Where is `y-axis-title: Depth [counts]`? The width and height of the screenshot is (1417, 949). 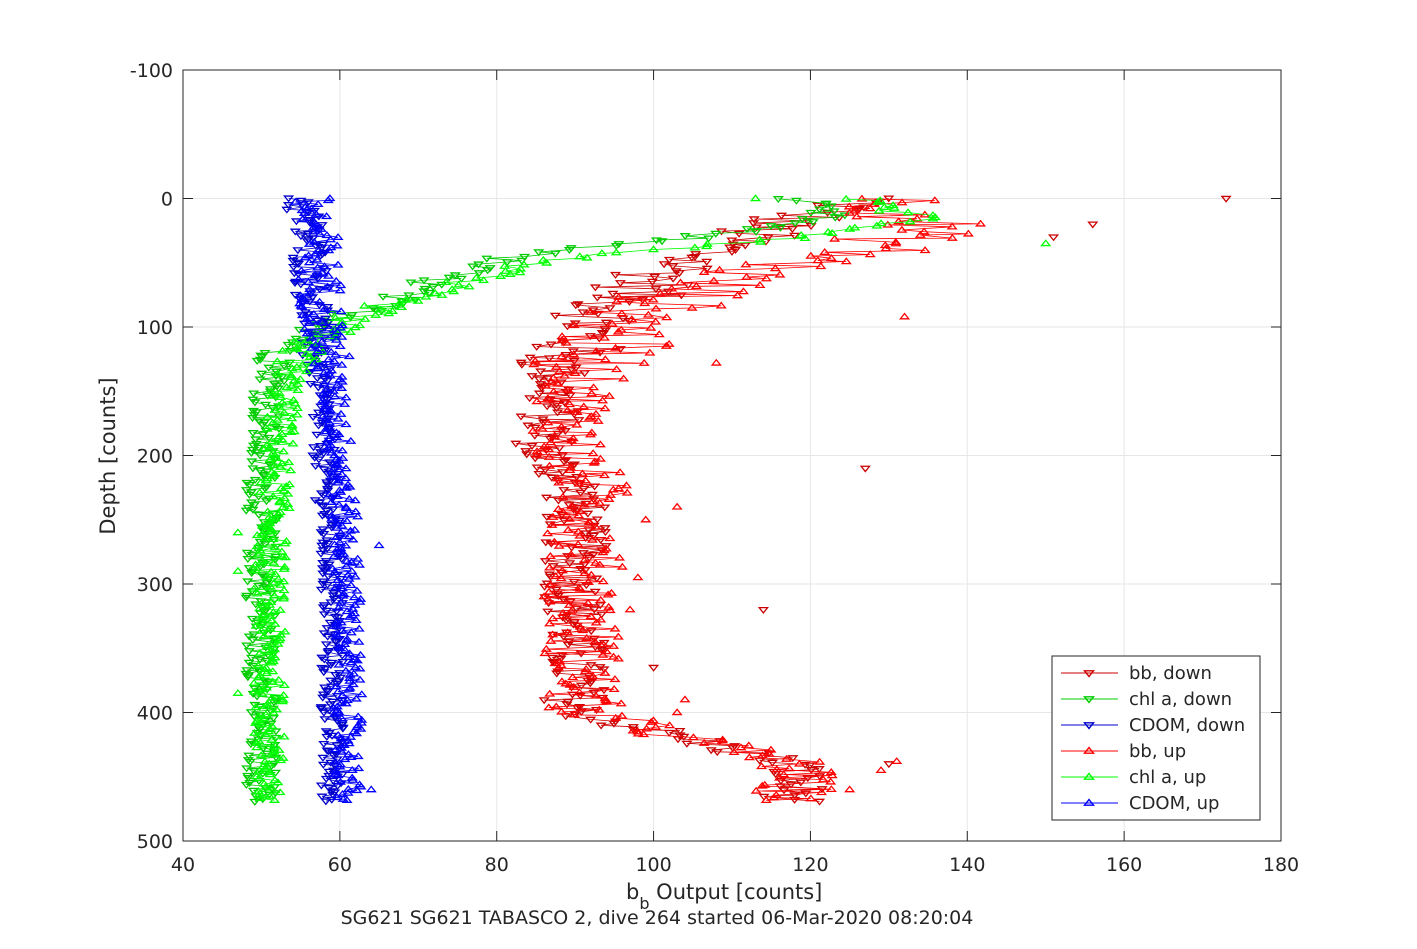 y-axis-title: Depth [counts] is located at coordinates (108, 455).